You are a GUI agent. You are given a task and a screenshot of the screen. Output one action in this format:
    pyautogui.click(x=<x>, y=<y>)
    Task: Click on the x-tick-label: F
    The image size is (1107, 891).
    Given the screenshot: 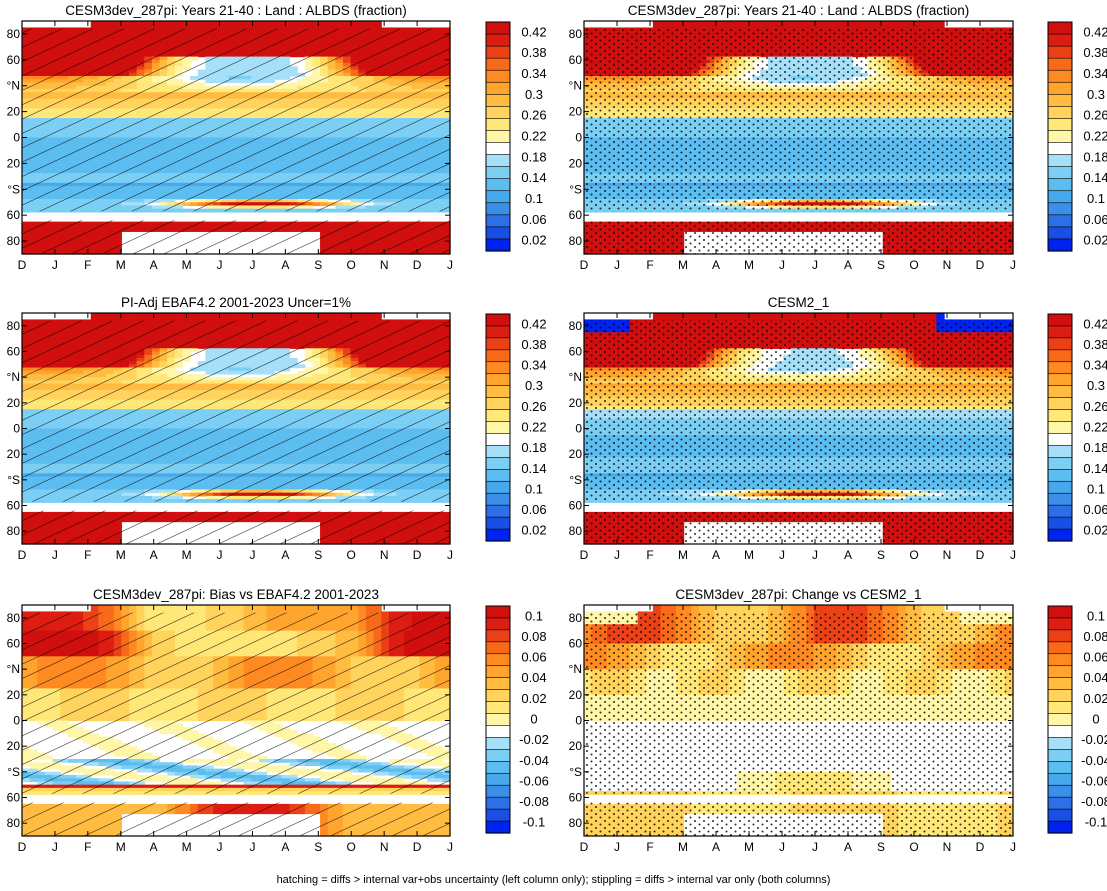 What is the action you would take?
    pyautogui.click(x=87, y=265)
    